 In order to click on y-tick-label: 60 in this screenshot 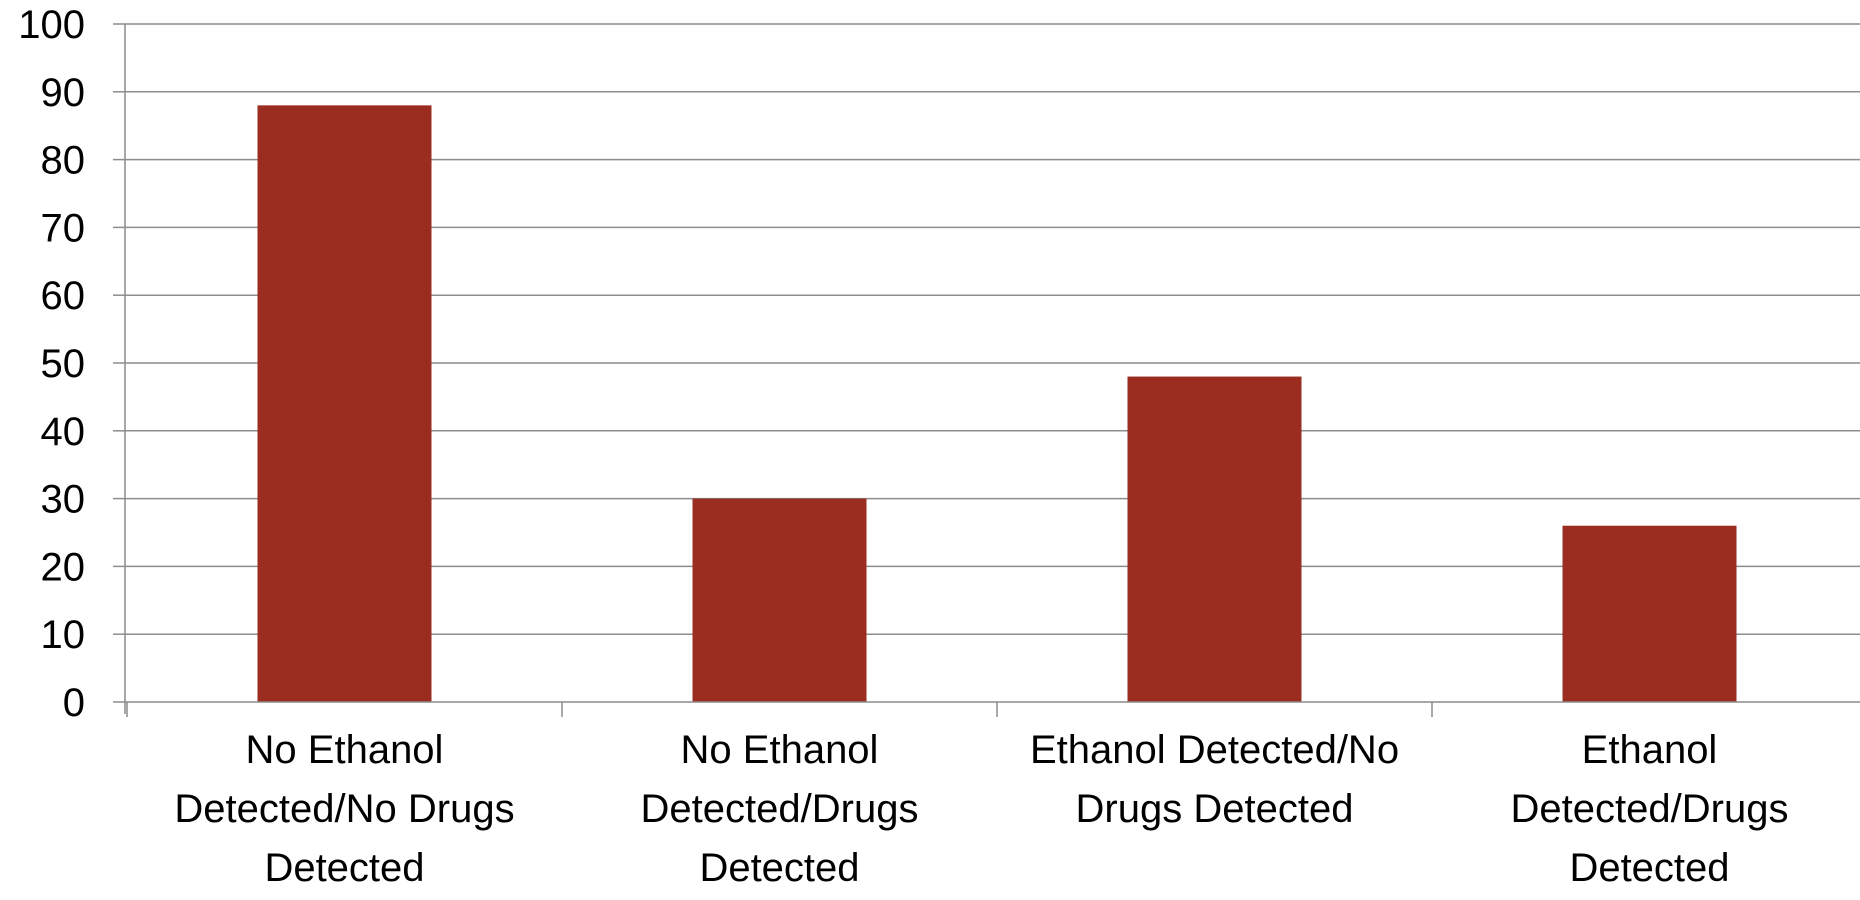, I will do `click(63, 296)`.